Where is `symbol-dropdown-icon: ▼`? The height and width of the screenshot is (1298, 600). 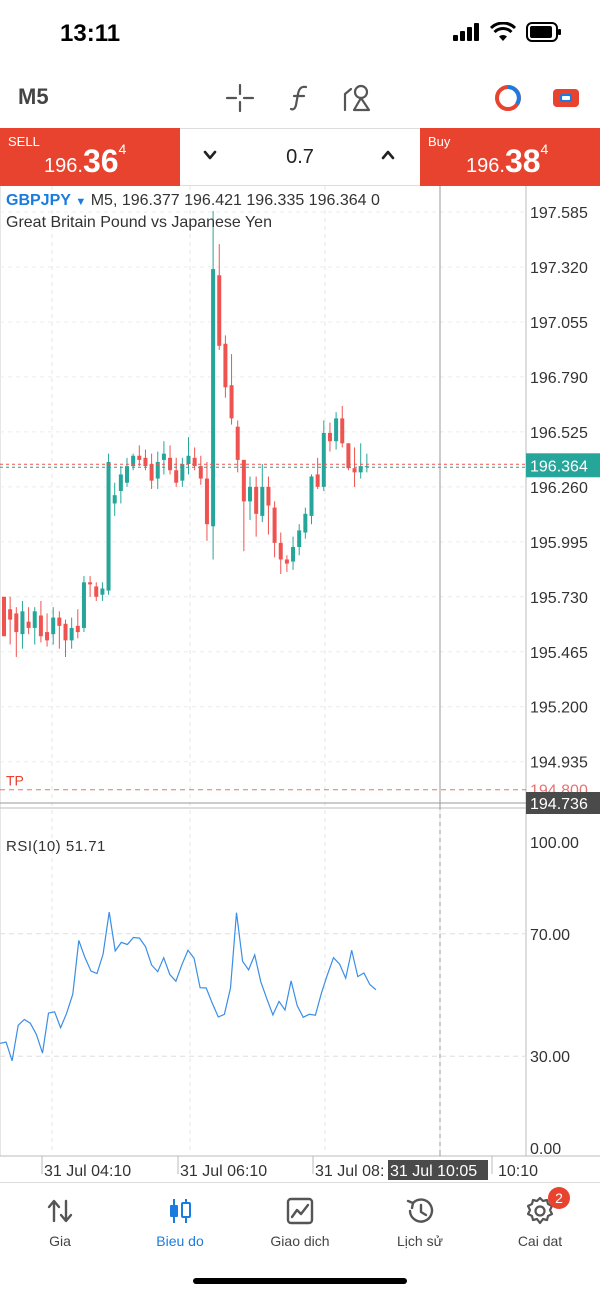 symbol-dropdown-icon: ▼ is located at coordinates (81, 202).